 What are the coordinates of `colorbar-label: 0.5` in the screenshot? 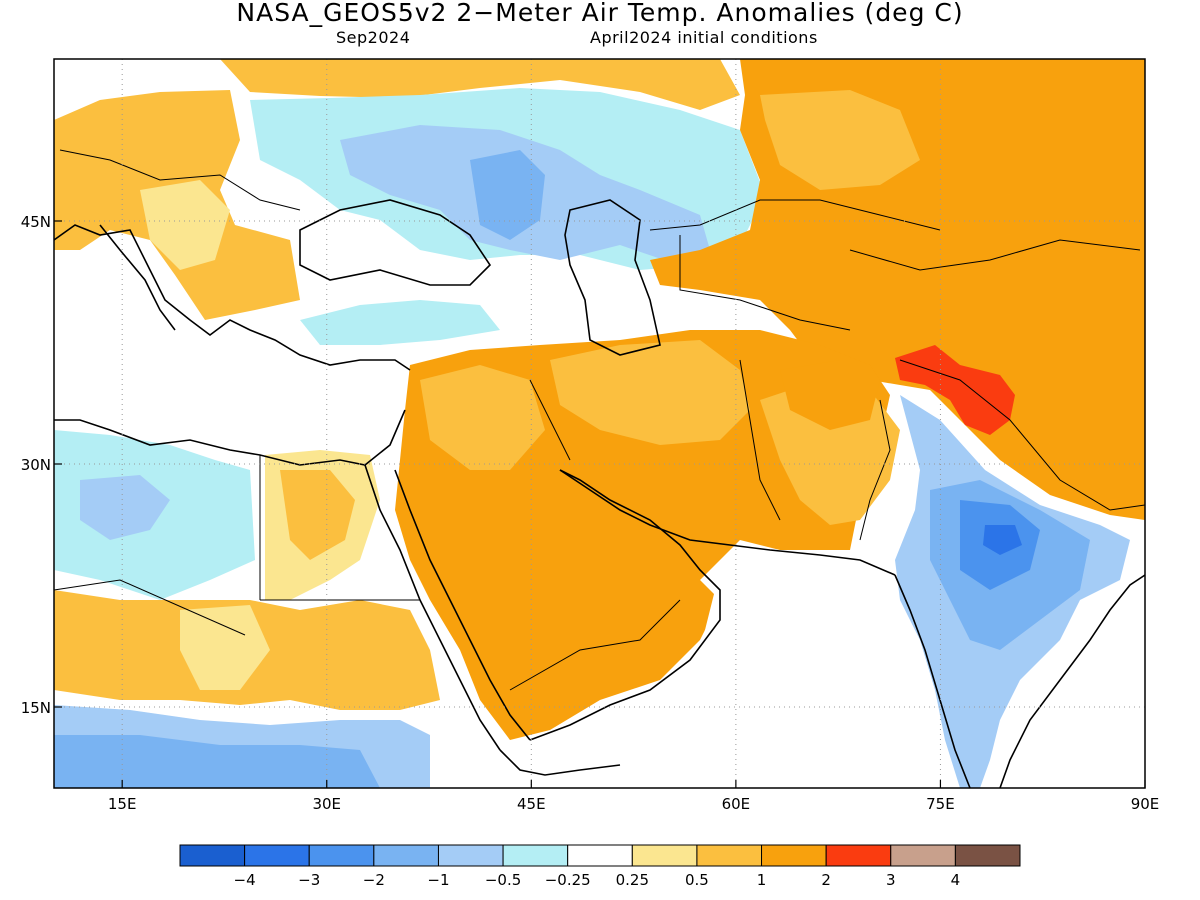 It's located at (697, 880).